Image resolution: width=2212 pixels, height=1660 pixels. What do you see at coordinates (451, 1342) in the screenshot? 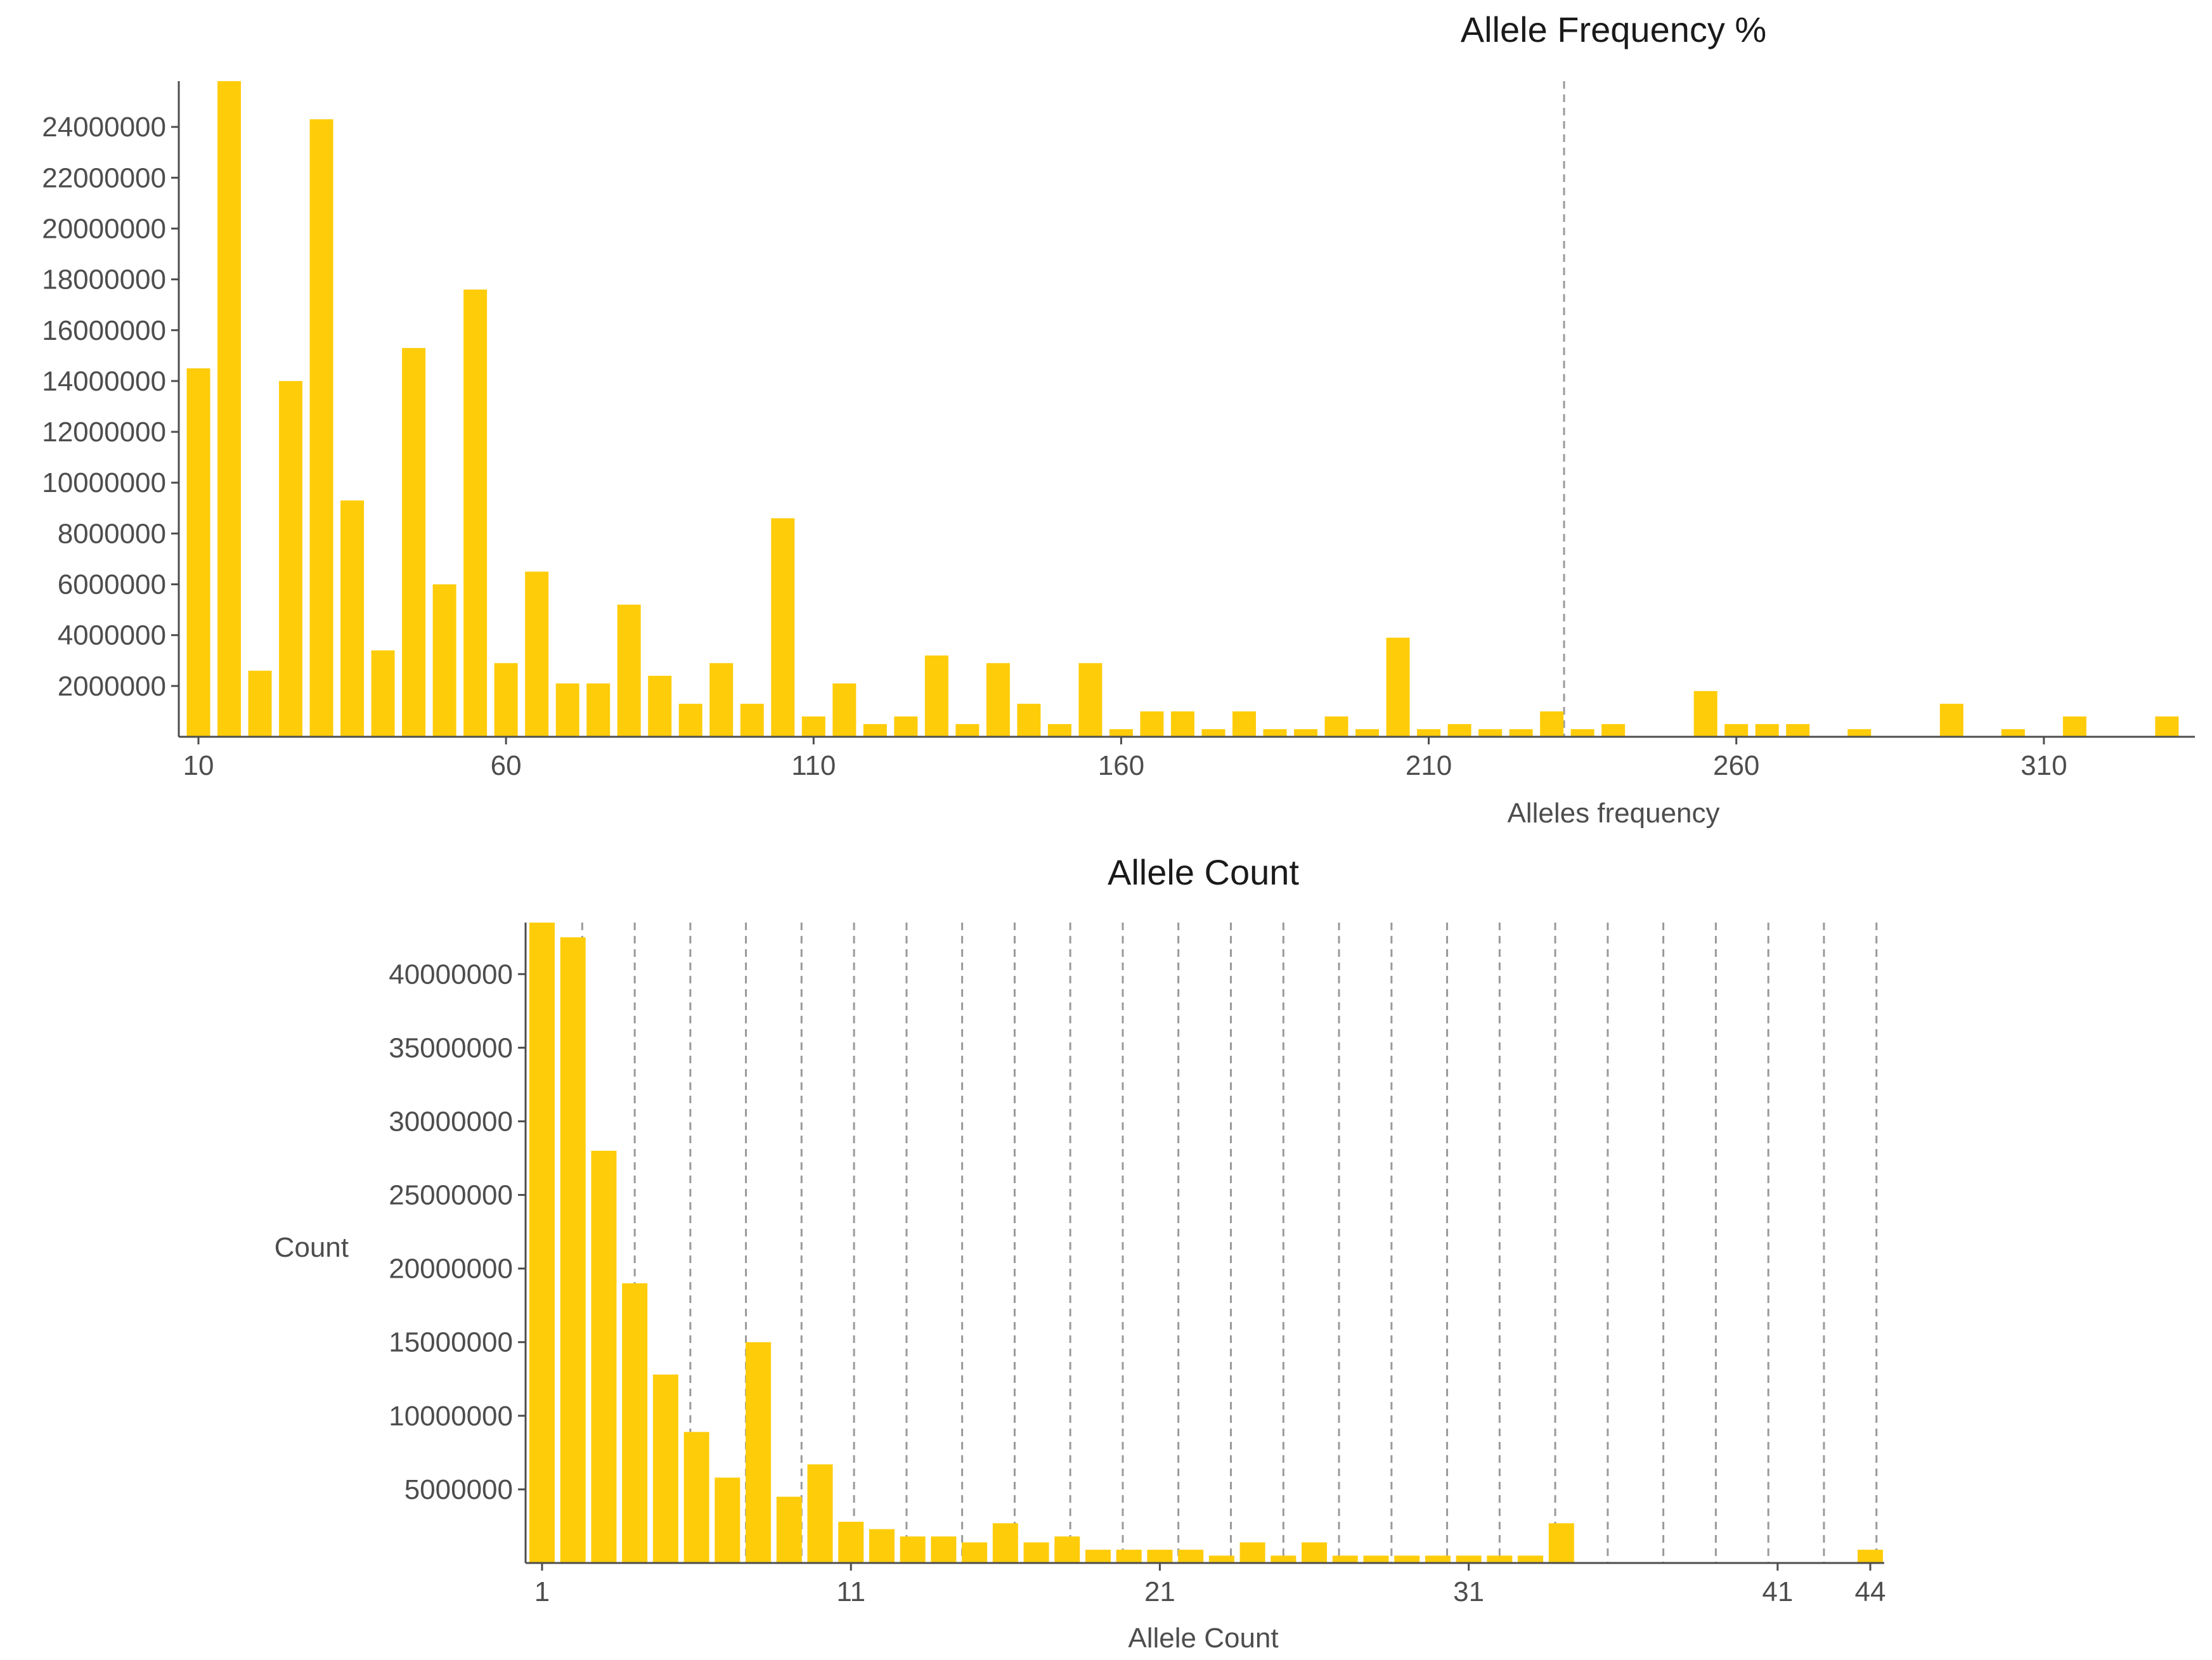
I see `y-tick-label: 15000000` at bounding box center [451, 1342].